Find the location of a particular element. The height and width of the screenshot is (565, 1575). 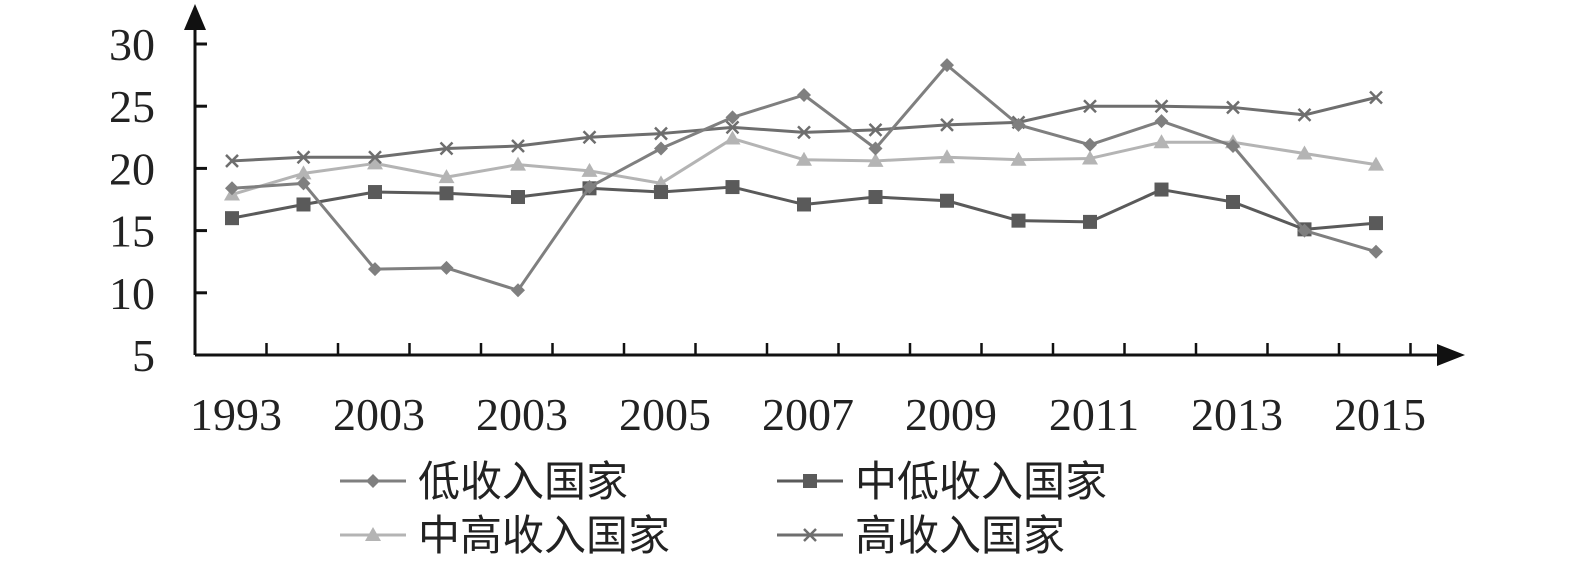

x-tick-label: 2013 is located at coordinates (1237, 414).